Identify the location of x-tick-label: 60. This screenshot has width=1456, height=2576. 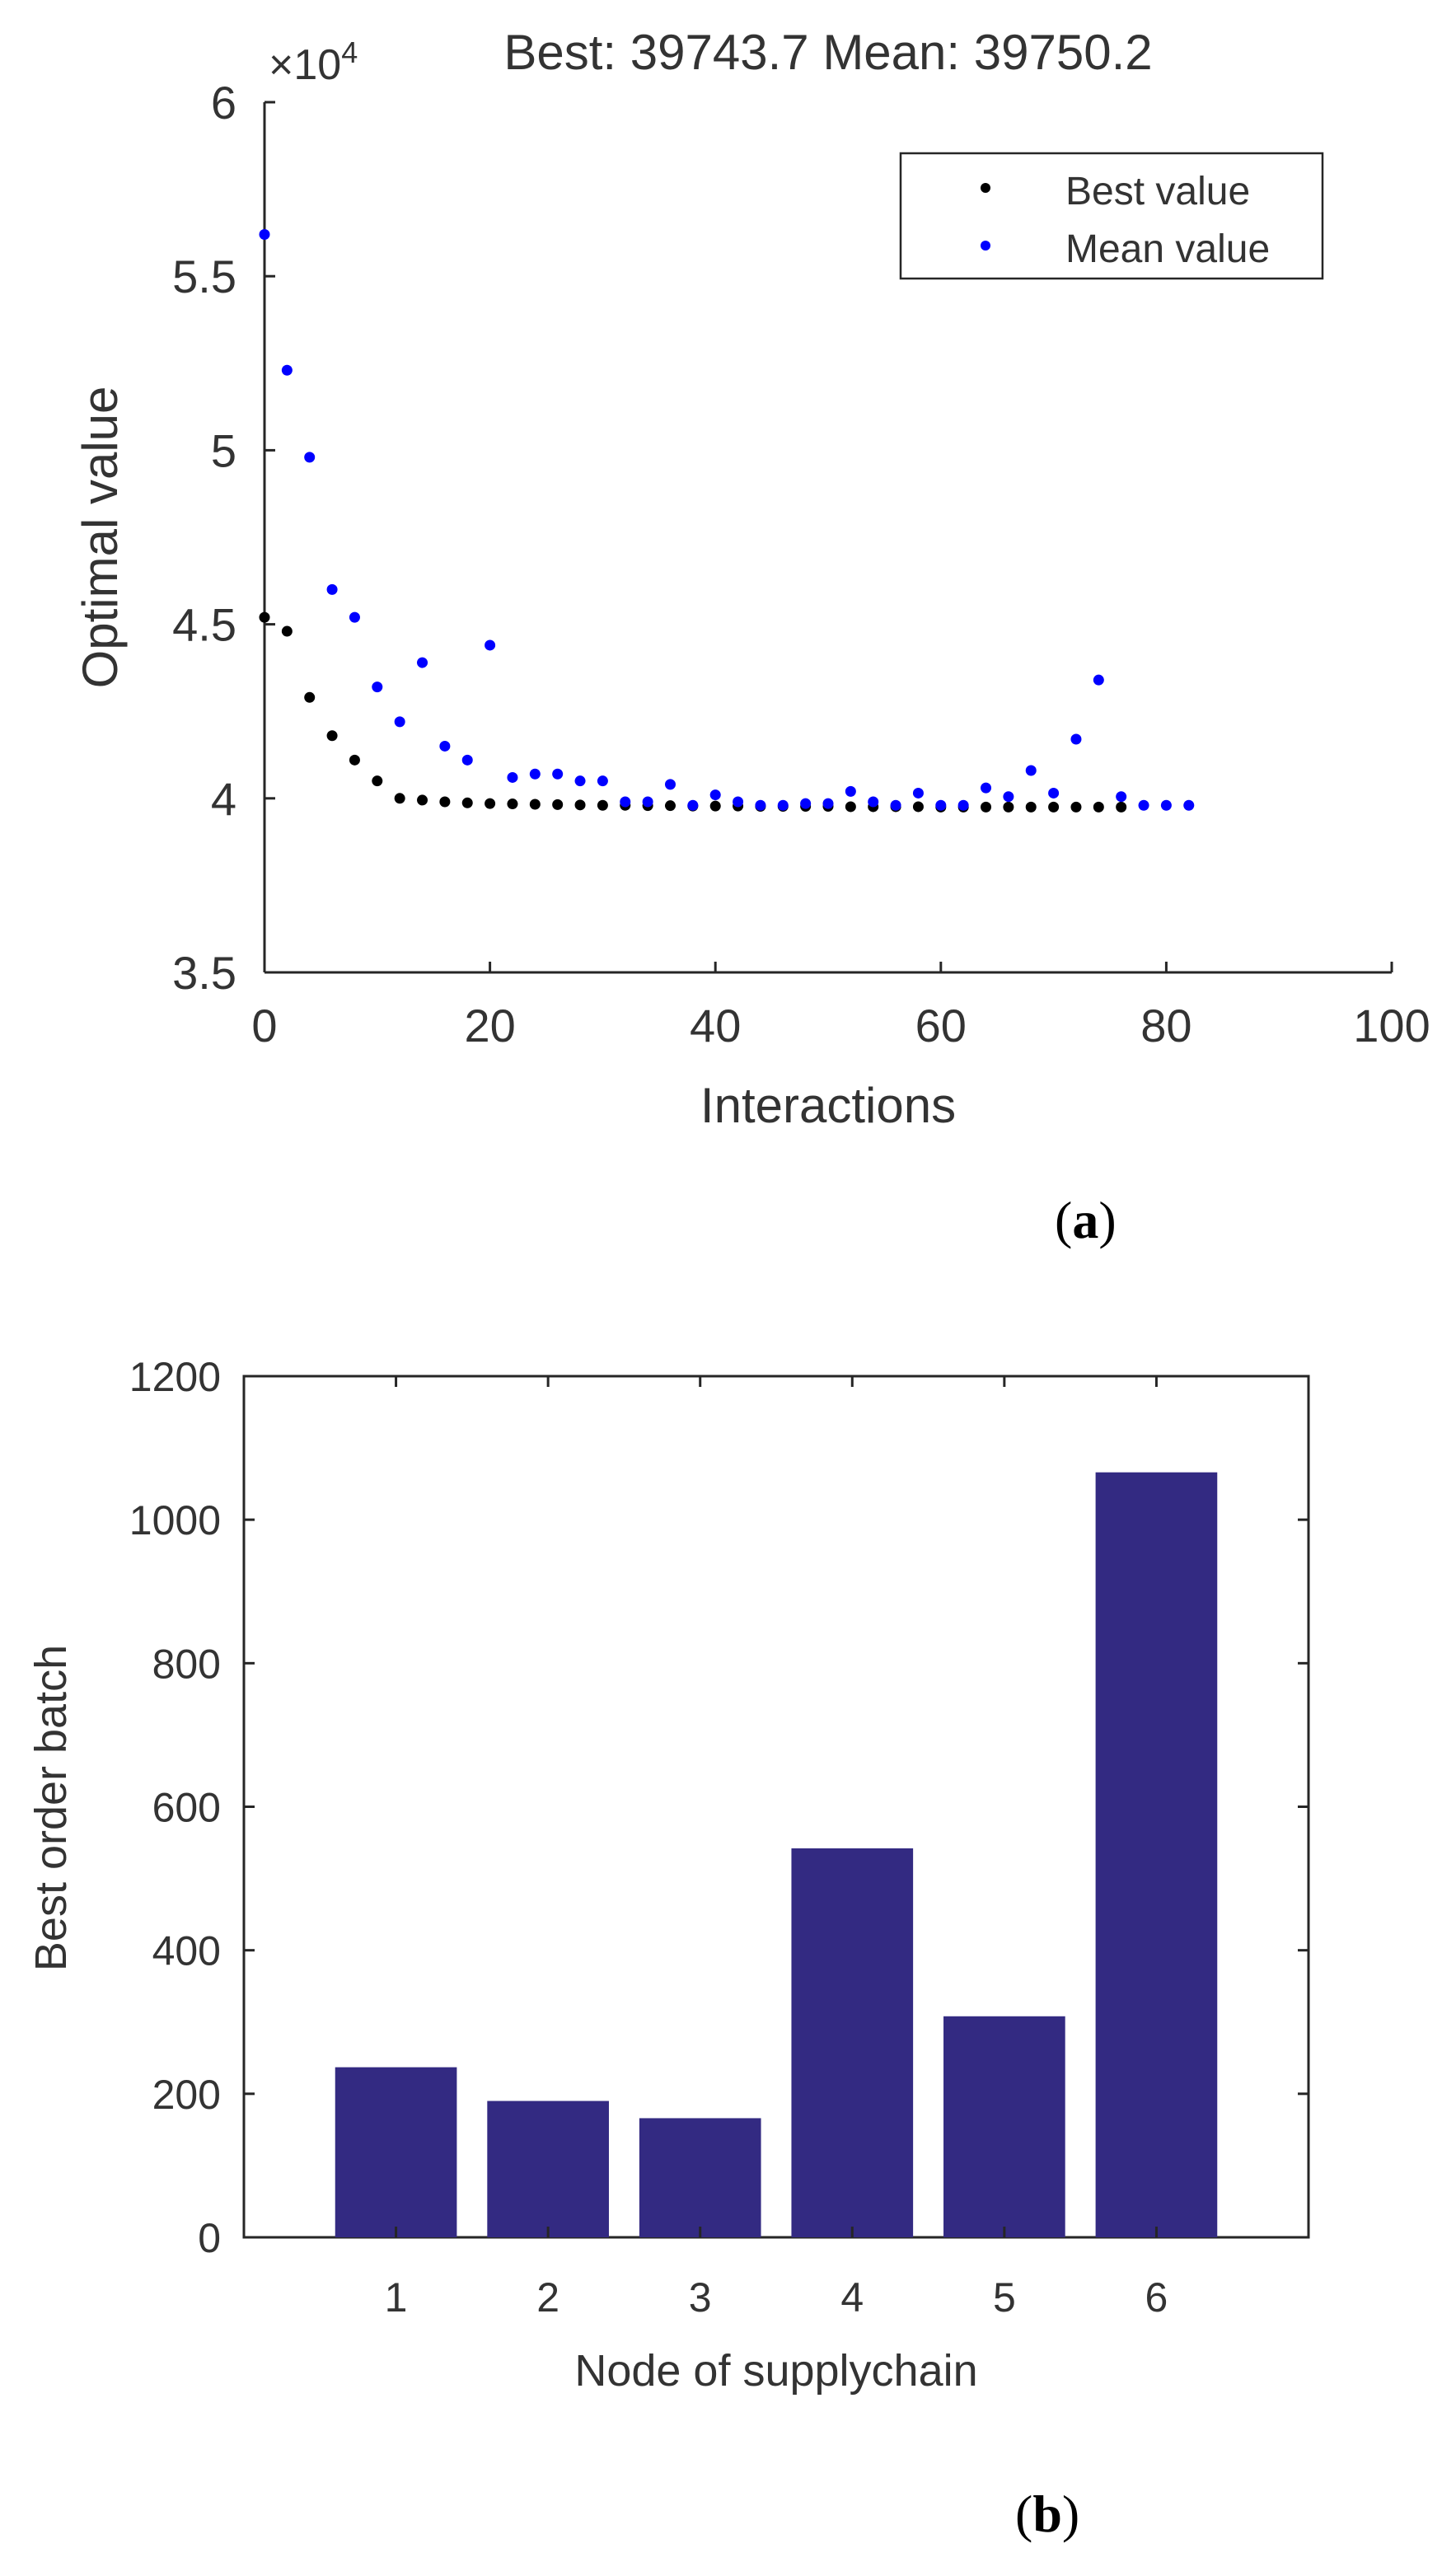
(941, 1025).